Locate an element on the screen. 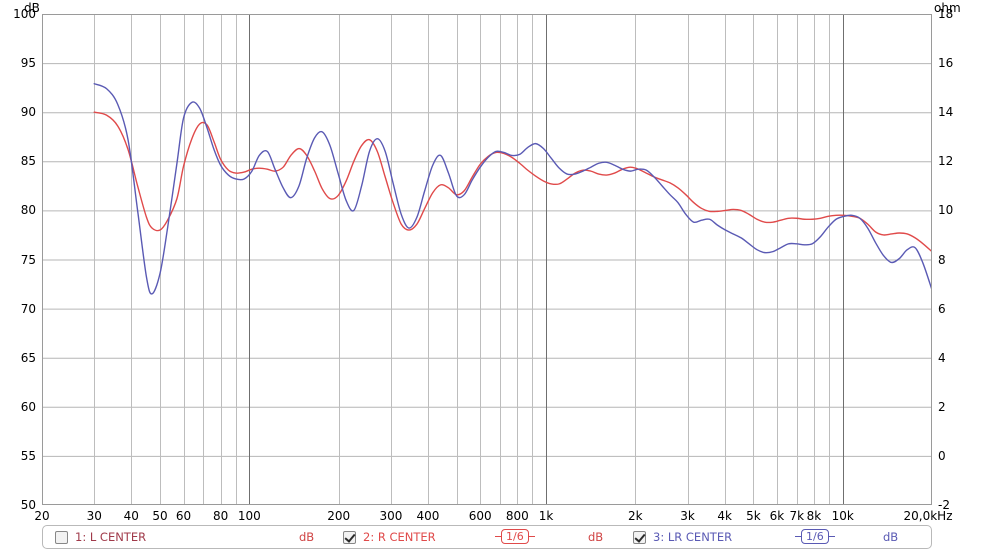 The width and height of the screenshot is (993, 553). y-tick-label-right: 4 is located at coordinates (942, 357).